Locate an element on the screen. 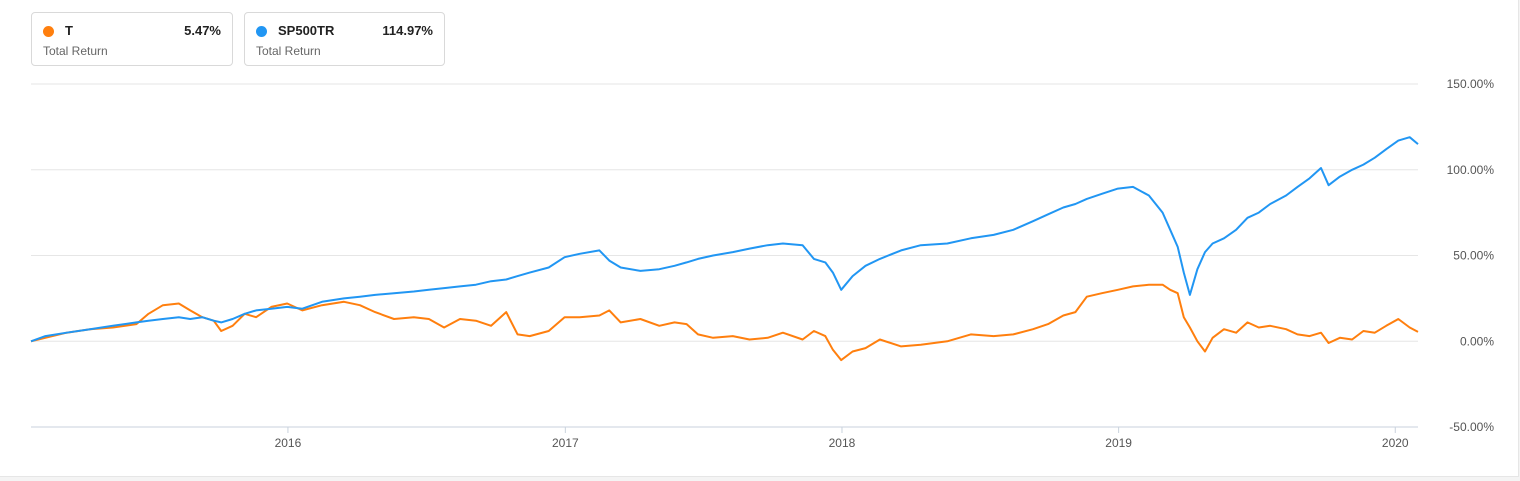 The image size is (1520, 481). legend-value: 5.47% is located at coordinates (202, 30).